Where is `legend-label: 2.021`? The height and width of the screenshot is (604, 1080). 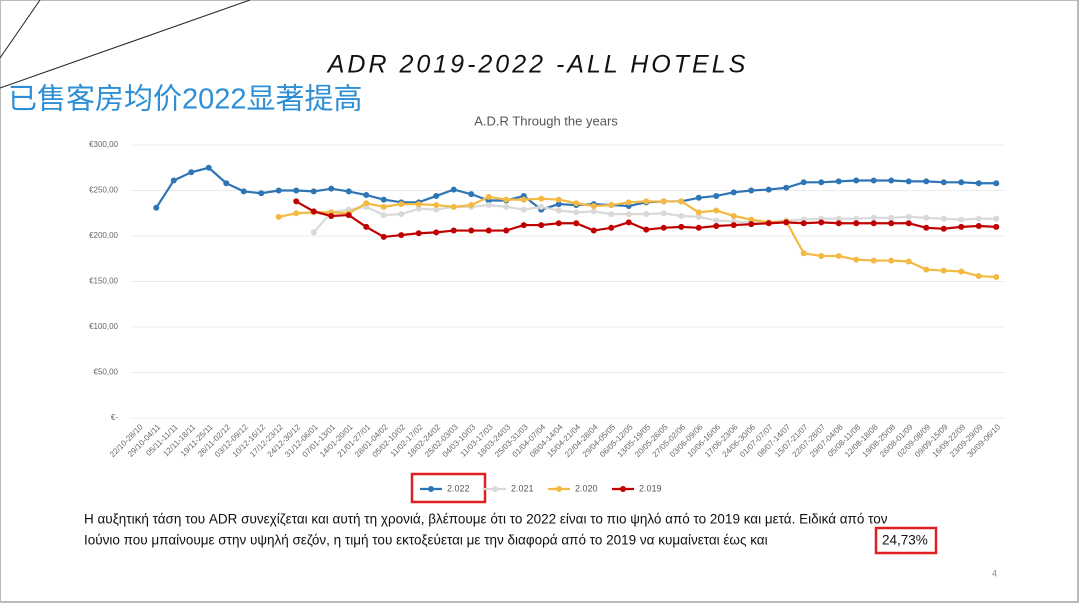
legend-label: 2.021 is located at coordinates (522, 488).